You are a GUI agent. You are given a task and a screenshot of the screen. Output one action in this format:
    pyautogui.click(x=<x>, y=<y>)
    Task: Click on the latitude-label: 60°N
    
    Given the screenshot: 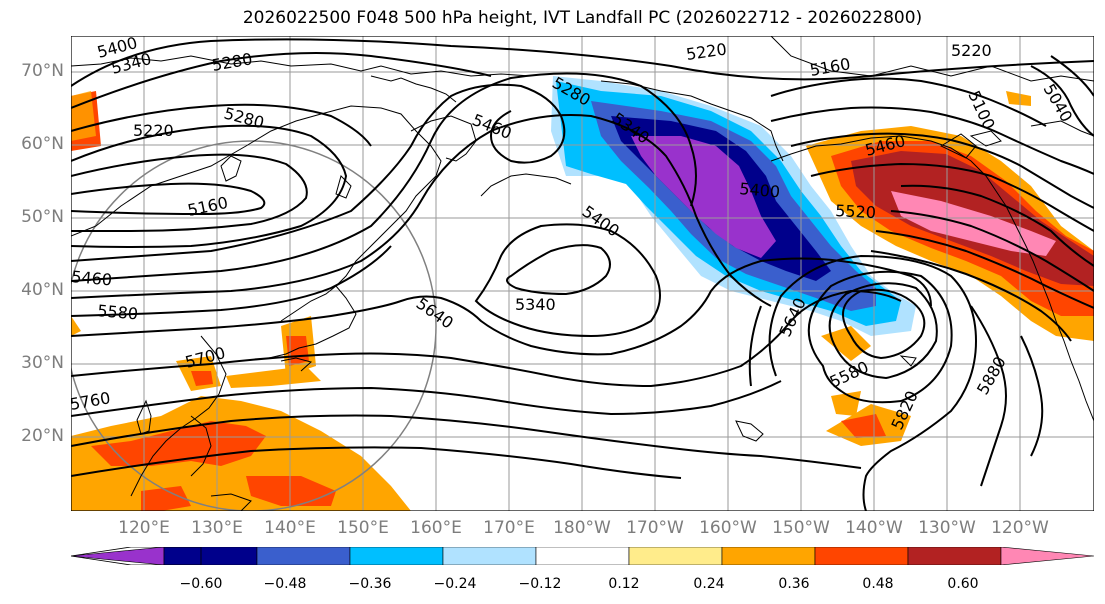 What is the action you would take?
    pyautogui.click(x=42, y=144)
    